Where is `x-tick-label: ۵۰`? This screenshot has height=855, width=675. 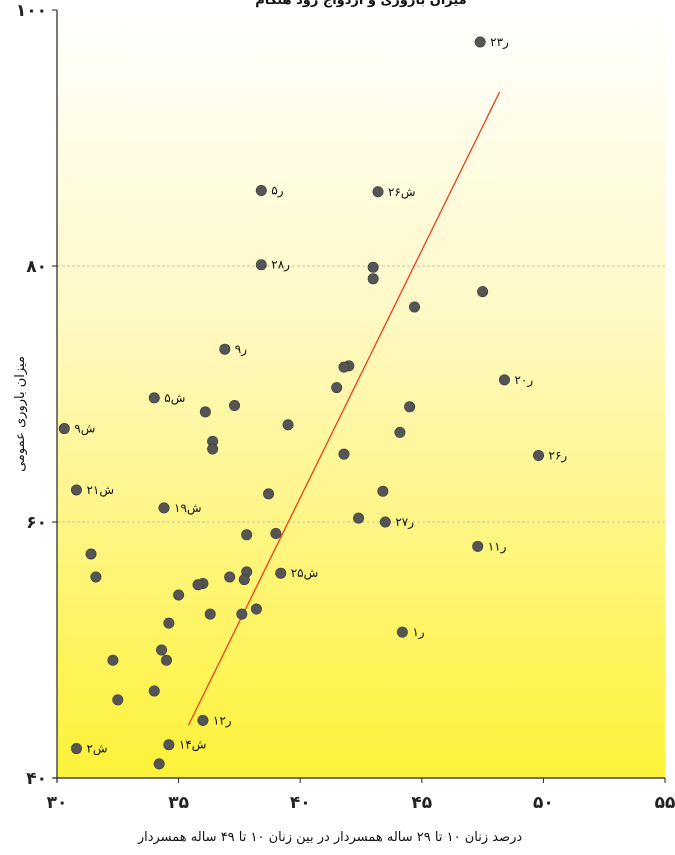 x-tick-label: ۵۰ is located at coordinates (543, 803).